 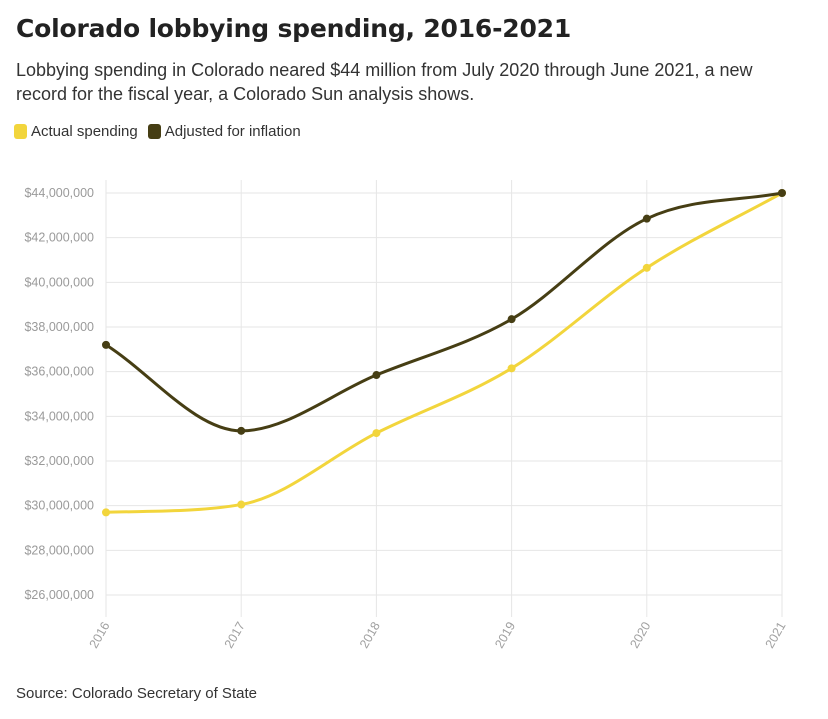 What do you see at coordinates (20, 131) in the screenshot?
I see `legend-swatch-actual` at bounding box center [20, 131].